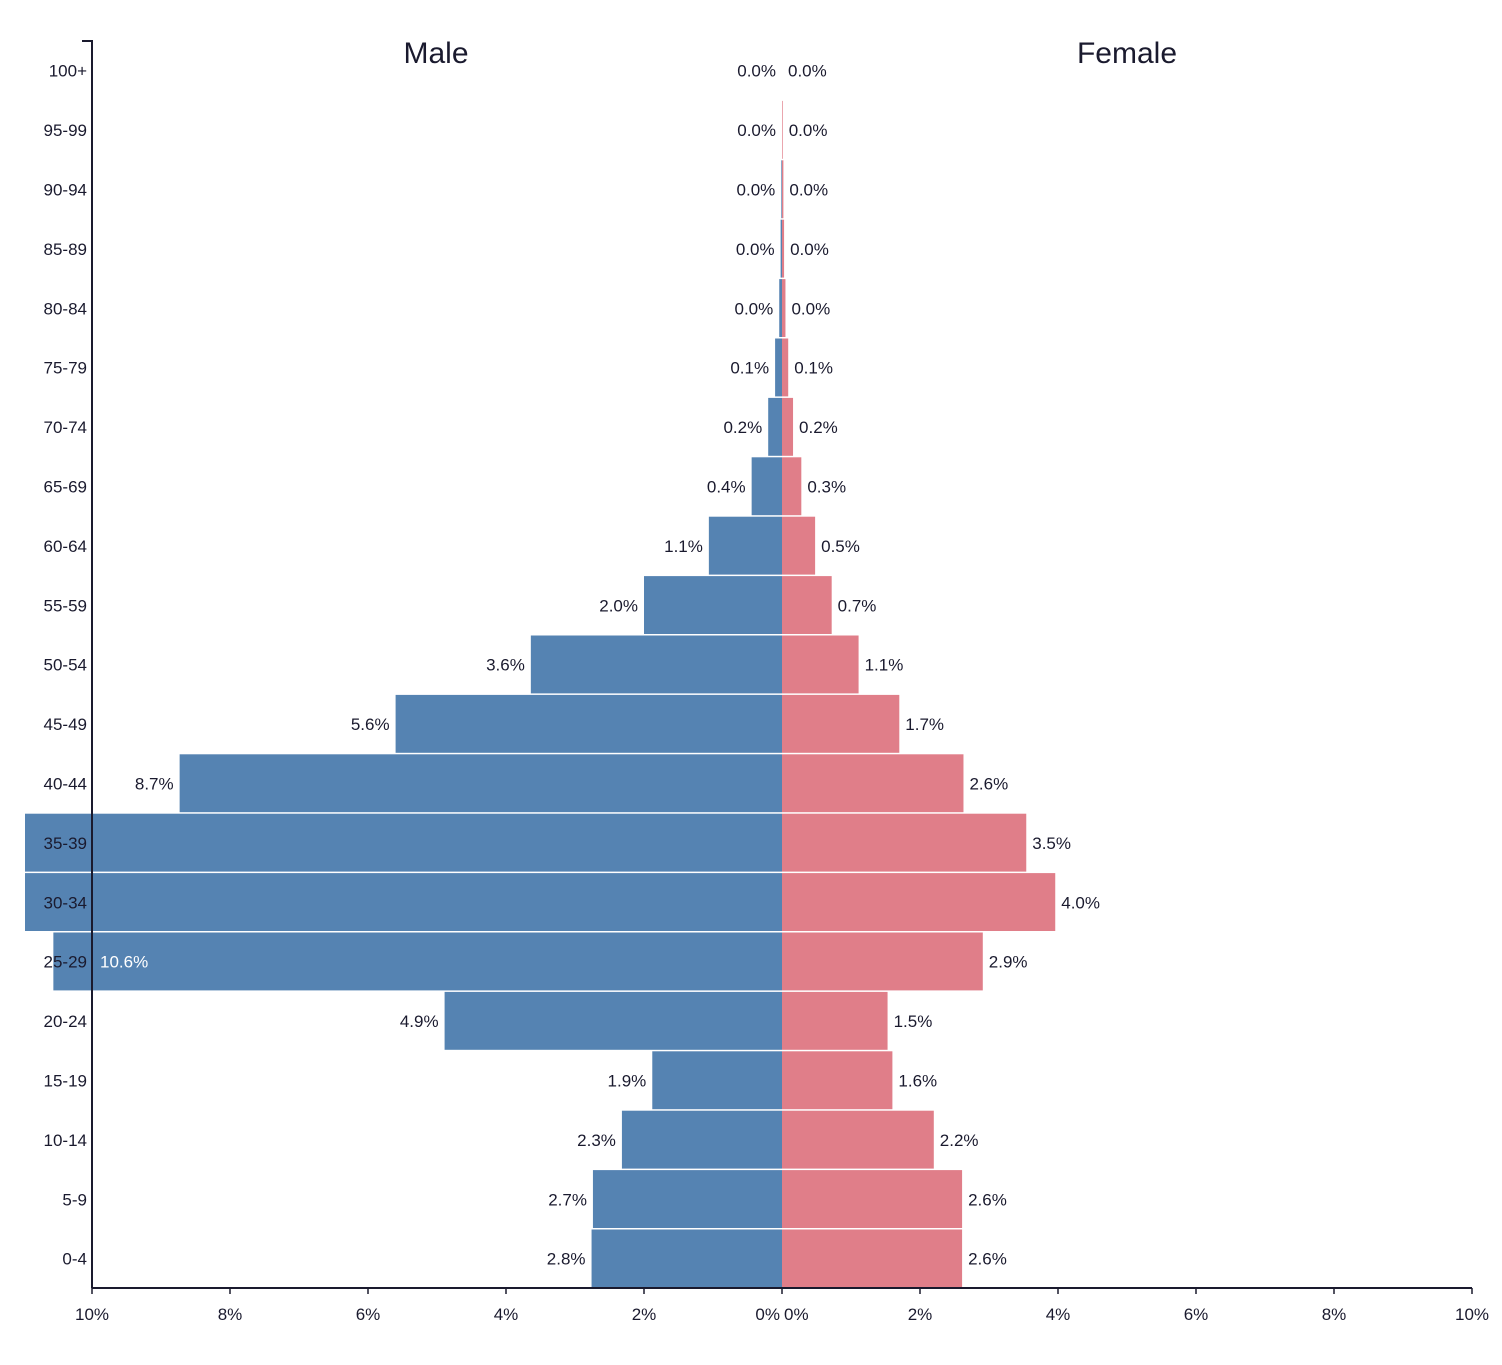  I want to click on y-tick-label: 95-99, so click(65, 130).